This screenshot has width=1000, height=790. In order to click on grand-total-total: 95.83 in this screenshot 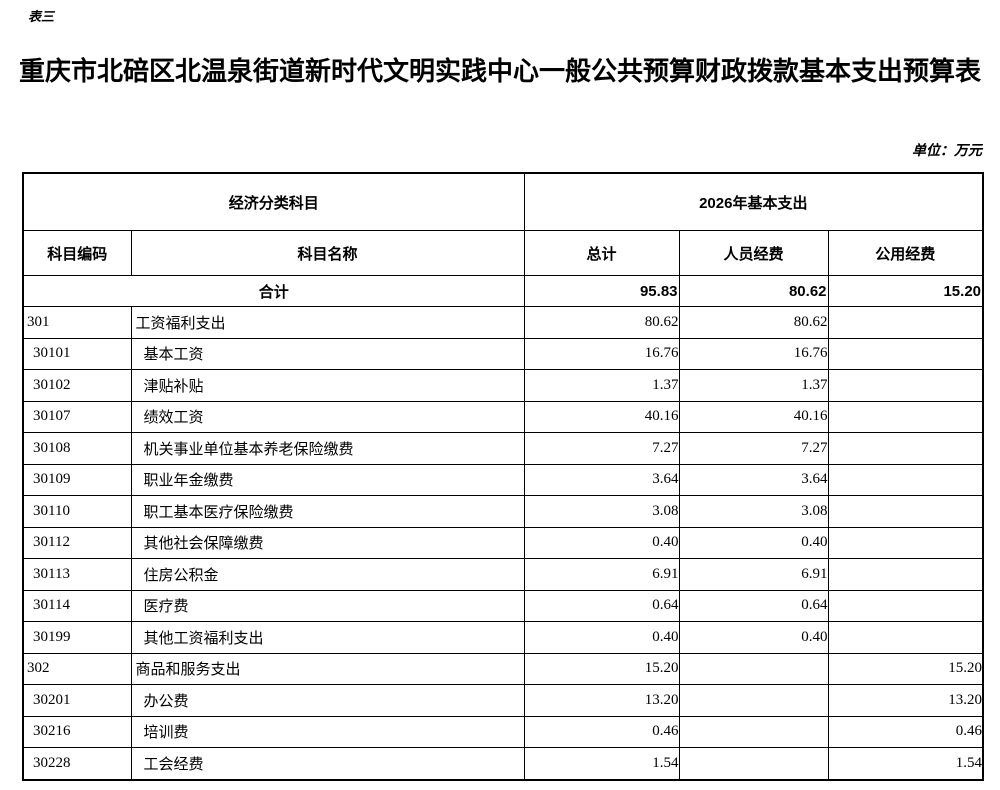, I will do `click(601, 291)`.